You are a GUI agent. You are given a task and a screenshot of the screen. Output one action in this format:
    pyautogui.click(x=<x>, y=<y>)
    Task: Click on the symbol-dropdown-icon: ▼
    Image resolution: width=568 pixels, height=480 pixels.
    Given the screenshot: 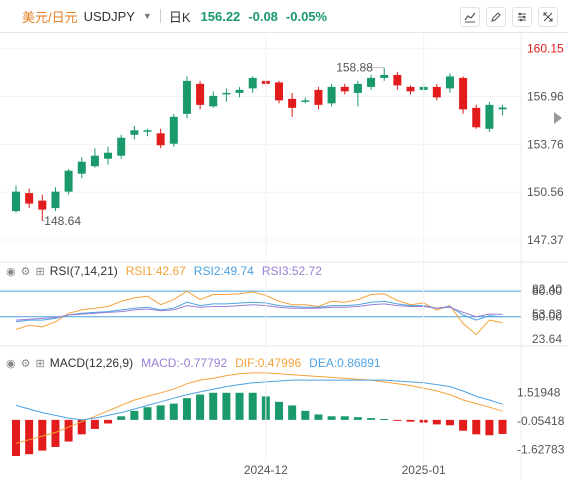 What is the action you would take?
    pyautogui.click(x=147, y=16)
    